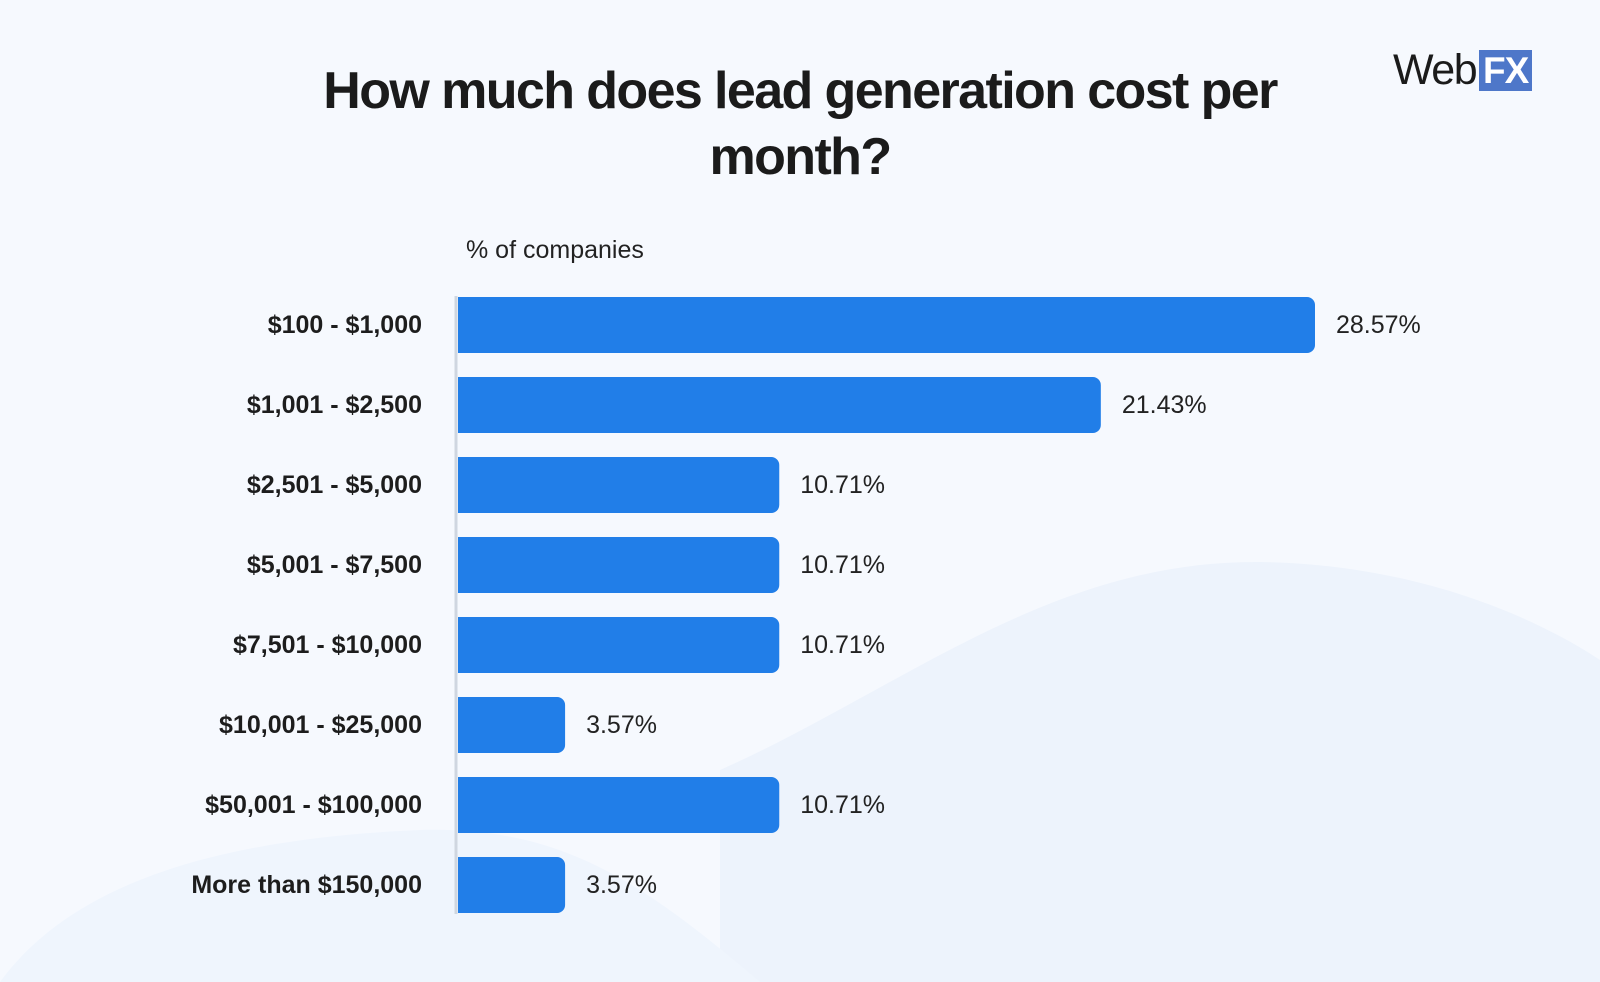  What do you see at coordinates (1378, 325) in the screenshot?
I see `value-label: 28.57%` at bounding box center [1378, 325].